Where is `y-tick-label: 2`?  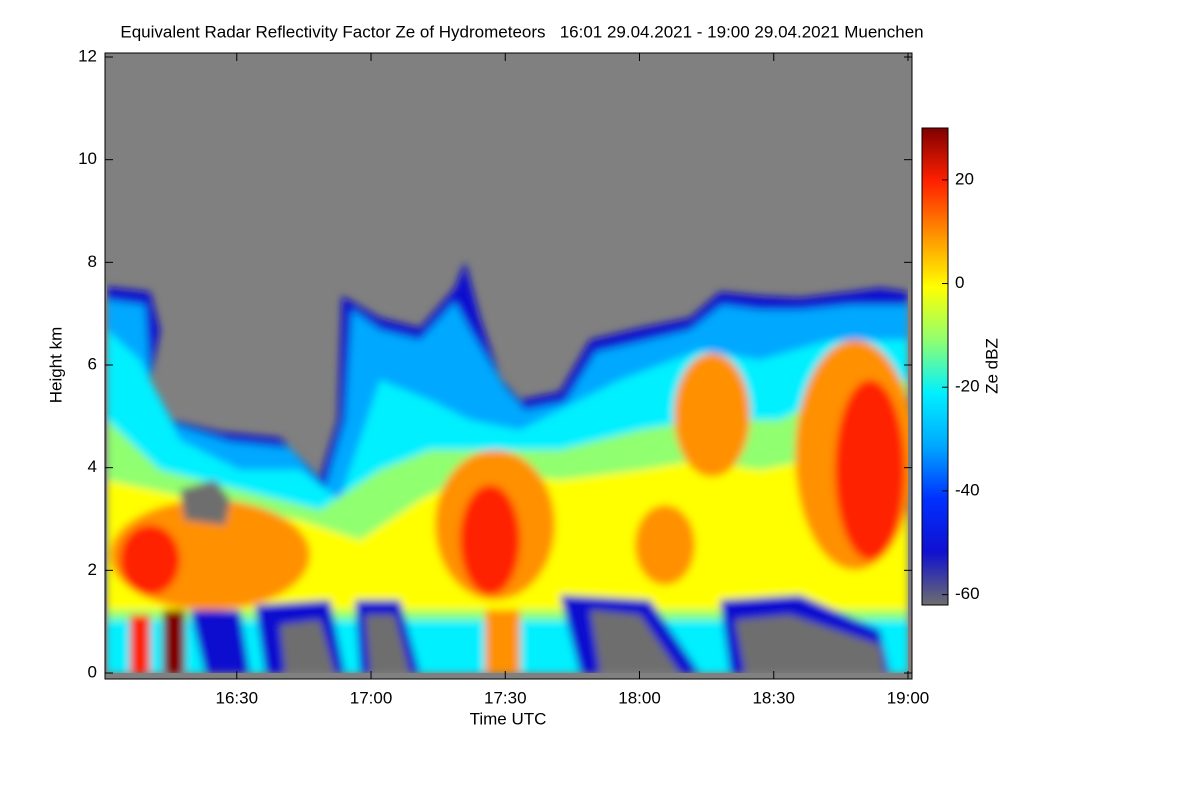
y-tick-label: 2 is located at coordinates (92, 569).